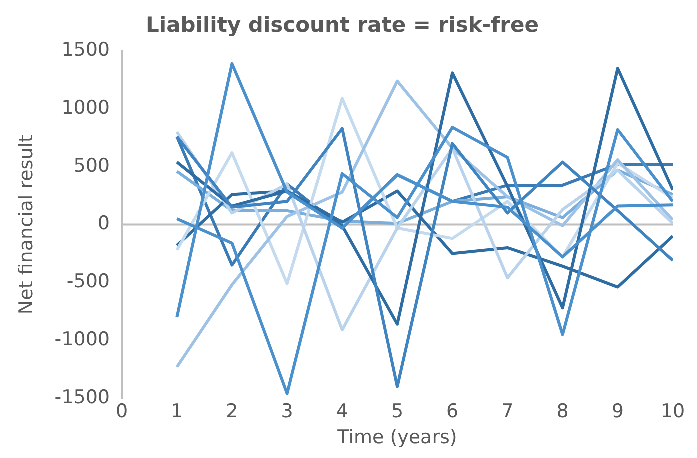 The width and height of the screenshot is (697, 458). I want to click on x-tick-label: 6, so click(452, 411).